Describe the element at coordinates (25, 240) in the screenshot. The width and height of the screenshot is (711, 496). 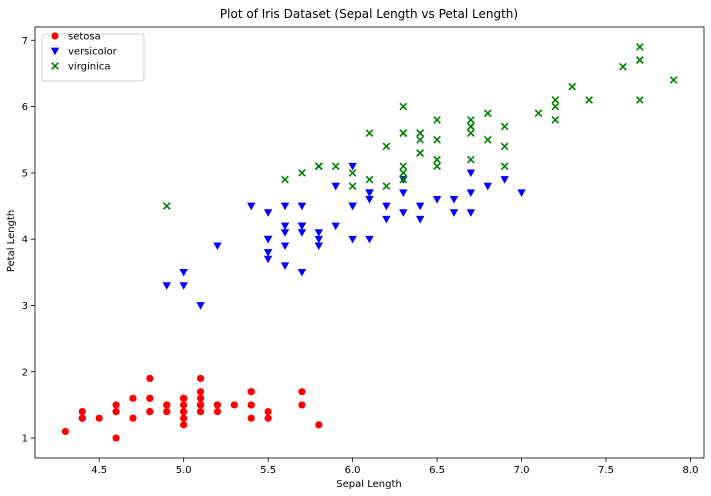
I see `y-tick-label: 4` at that location.